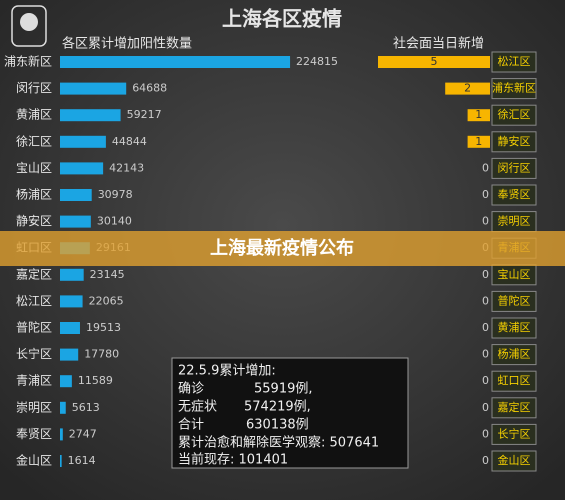 This screenshot has height=500, width=565. I want to click on summary-box, so click(290, 413).